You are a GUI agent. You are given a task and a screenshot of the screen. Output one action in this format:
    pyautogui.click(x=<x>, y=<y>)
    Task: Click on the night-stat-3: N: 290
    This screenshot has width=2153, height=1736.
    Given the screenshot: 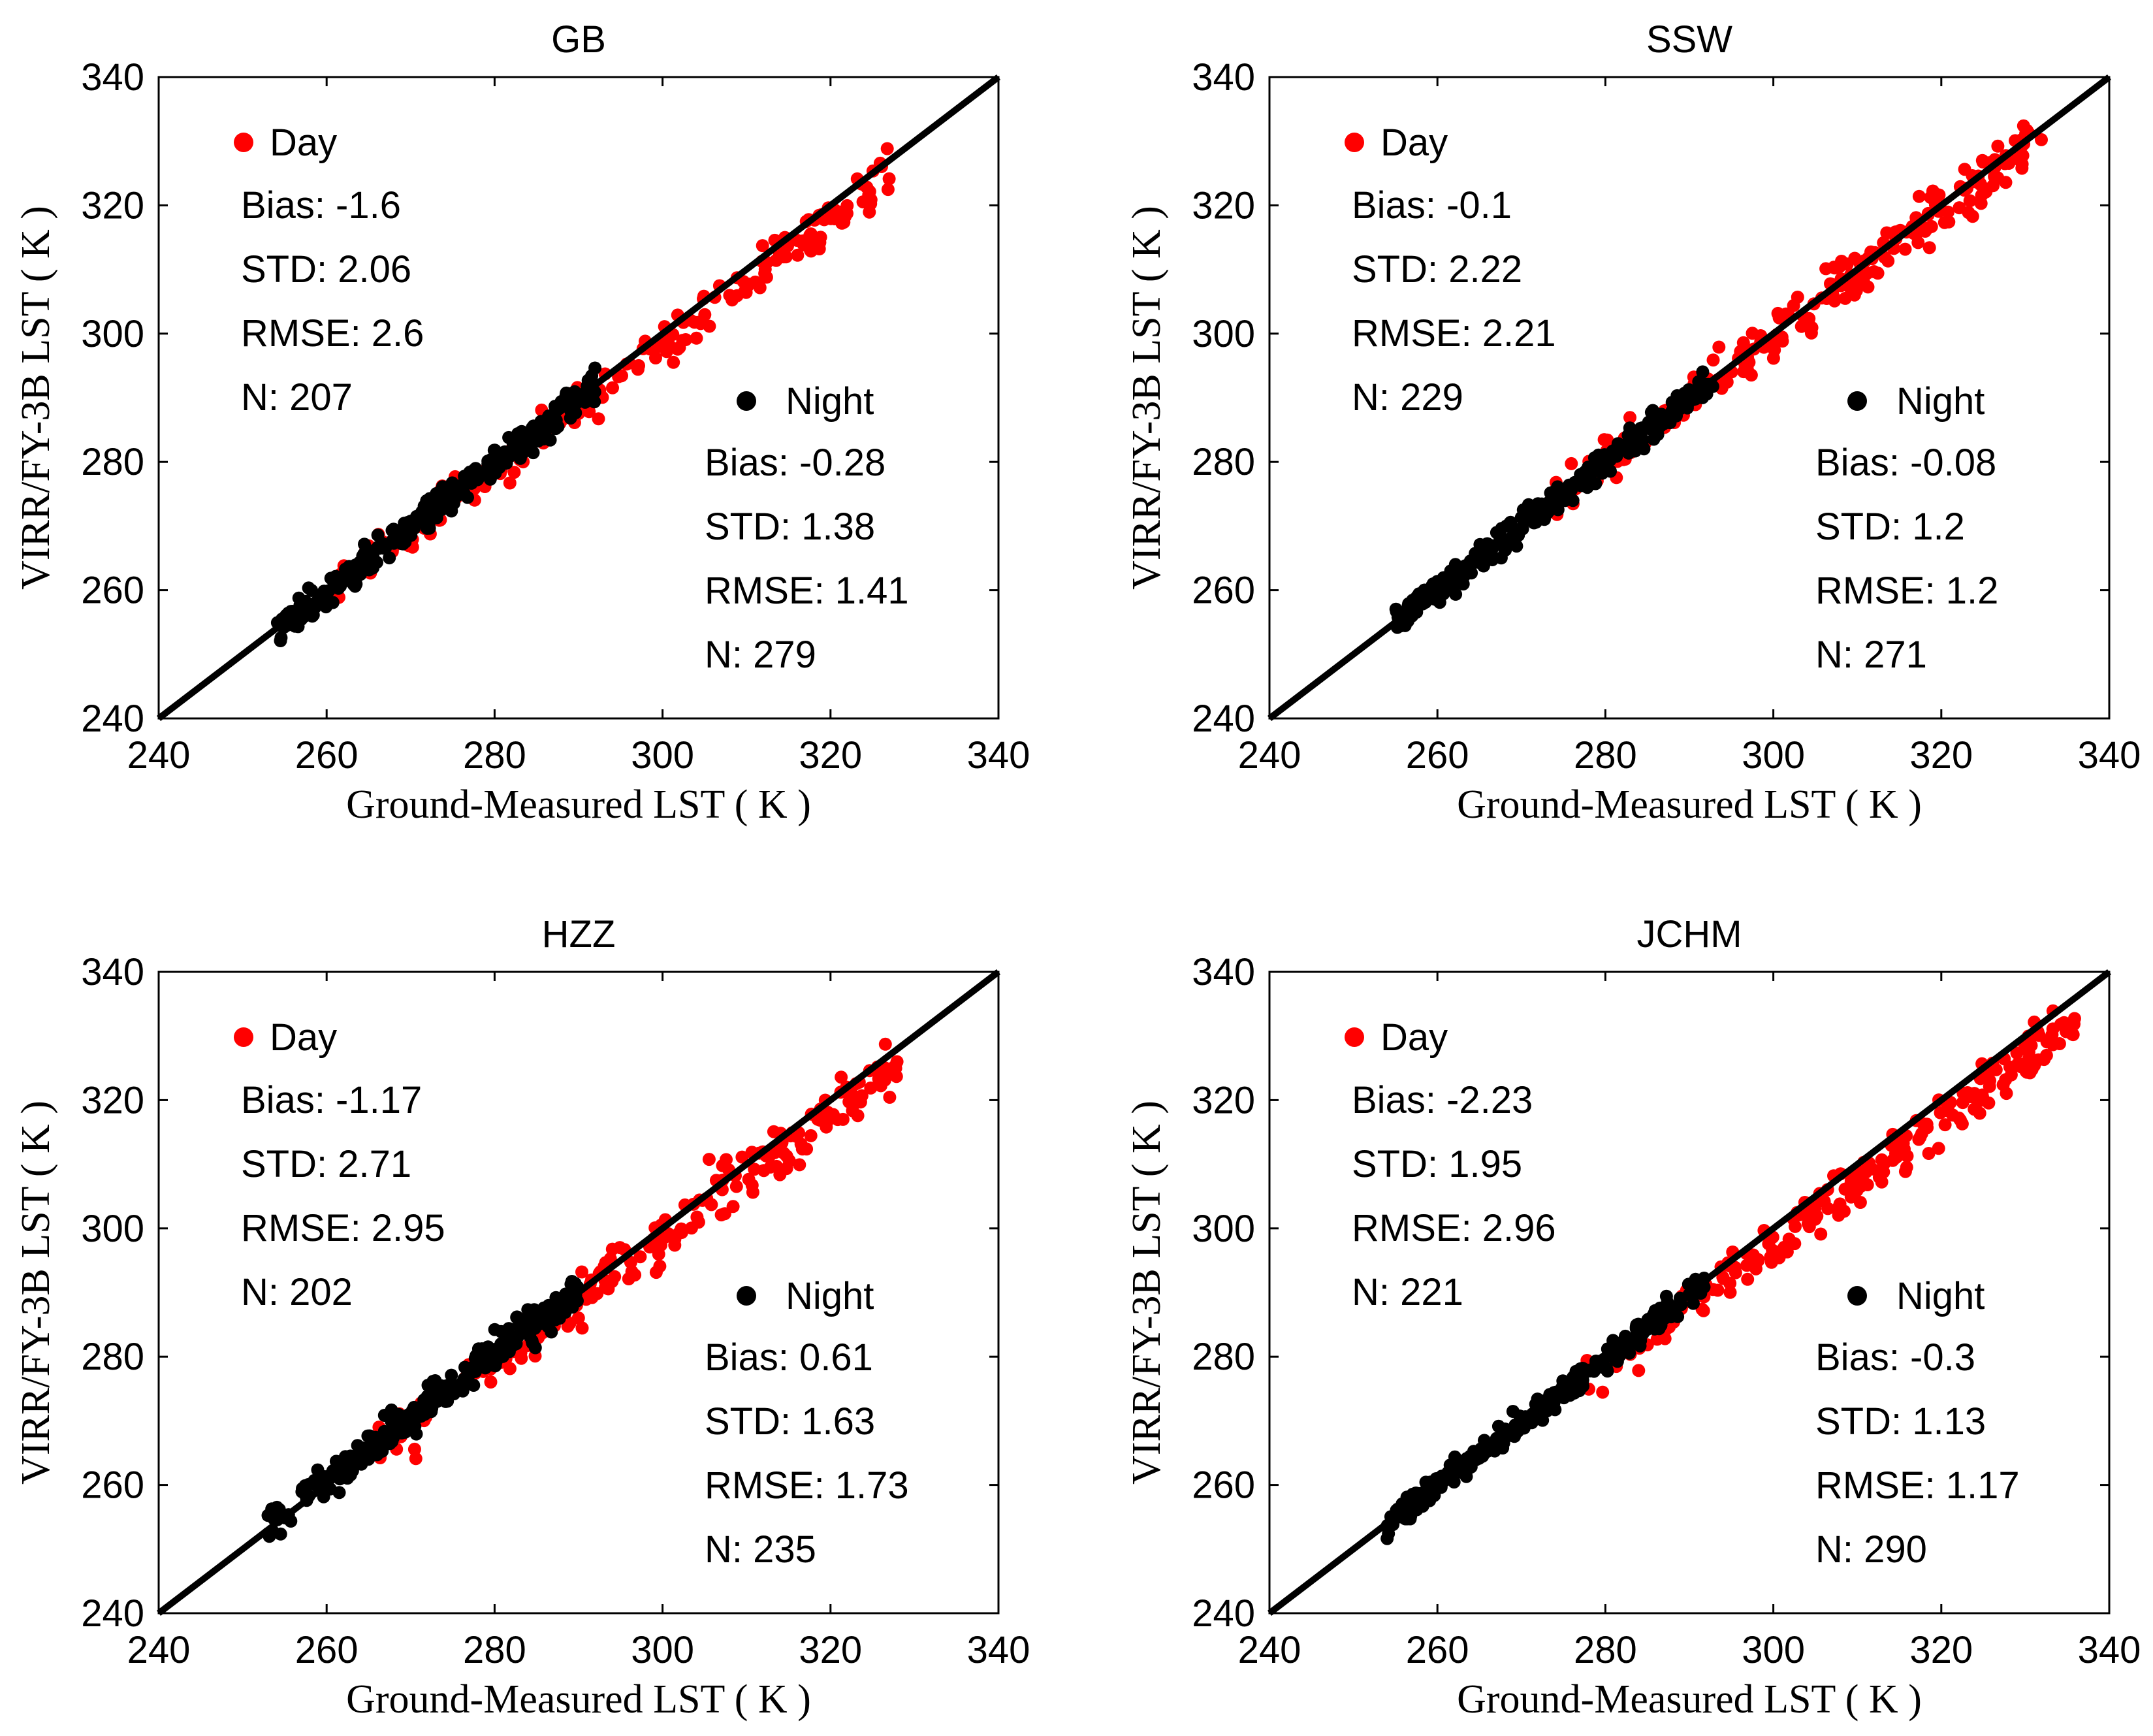 What is the action you would take?
    pyautogui.click(x=1871, y=1550)
    